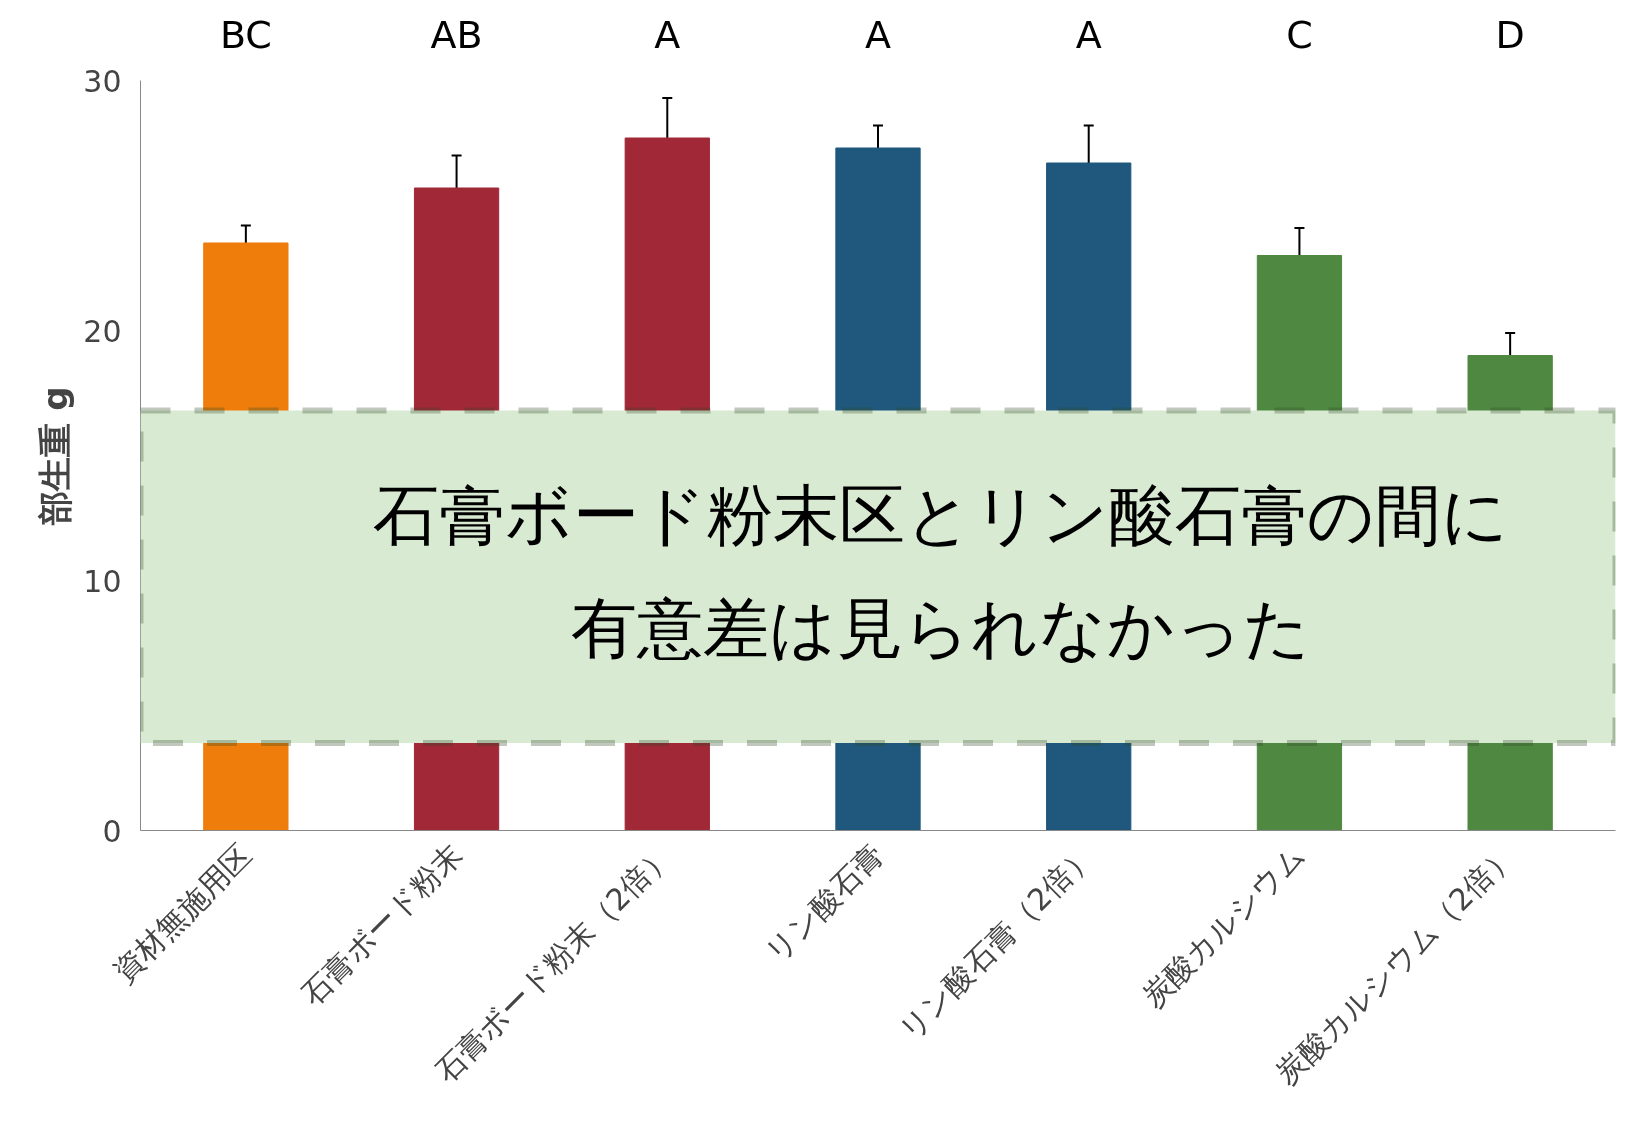  Describe the element at coordinates (102, 581) in the screenshot. I see `y-tick-label: 10` at that location.